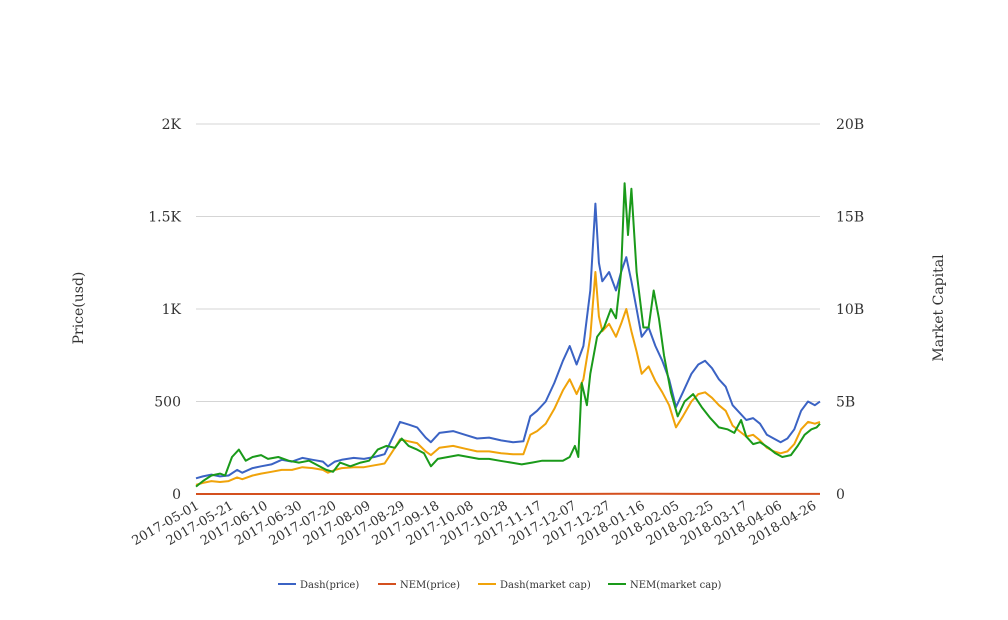 The image size is (1008, 620). I want to click on y-left-tick-label: 0, so click(176, 495).